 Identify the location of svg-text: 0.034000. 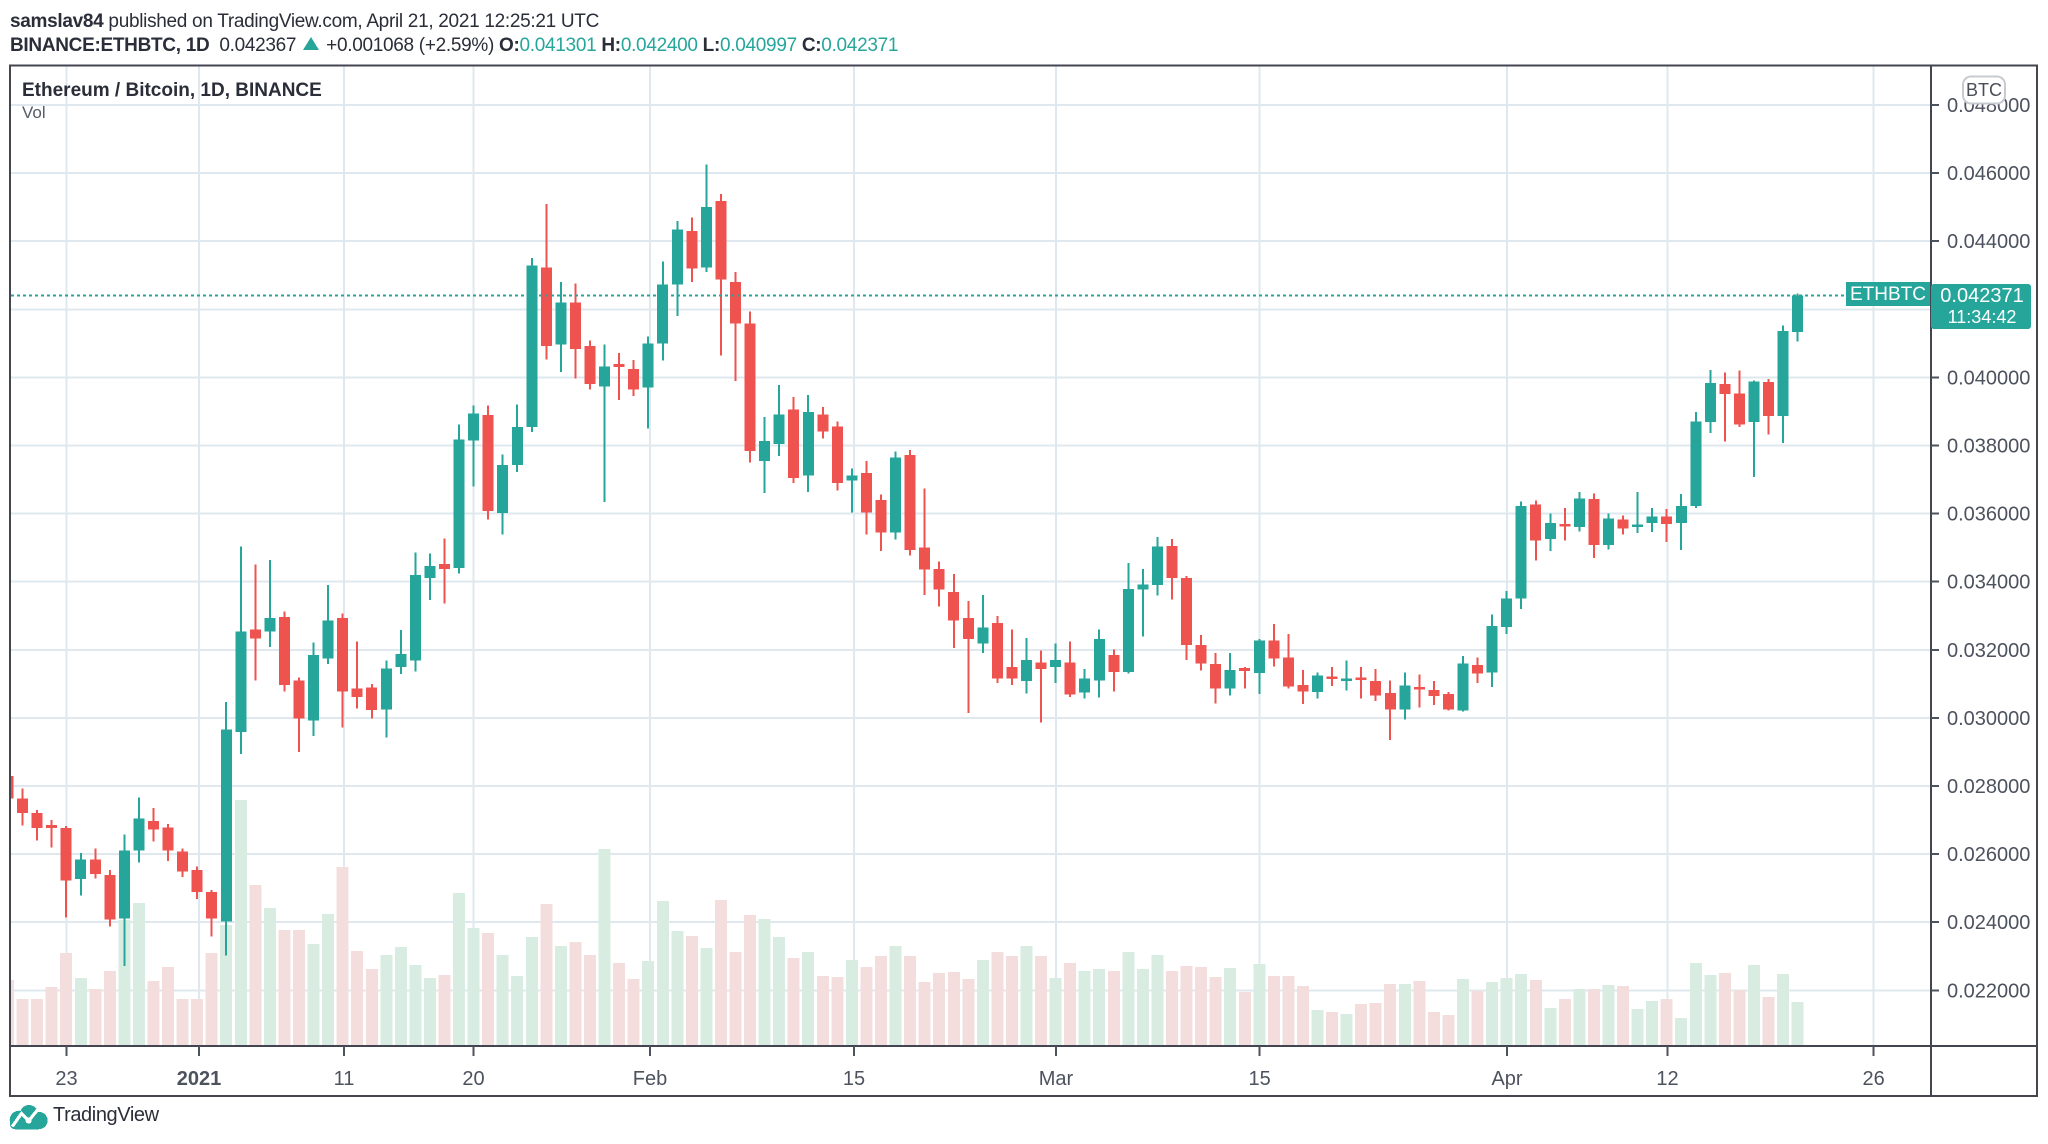
(1988, 583).